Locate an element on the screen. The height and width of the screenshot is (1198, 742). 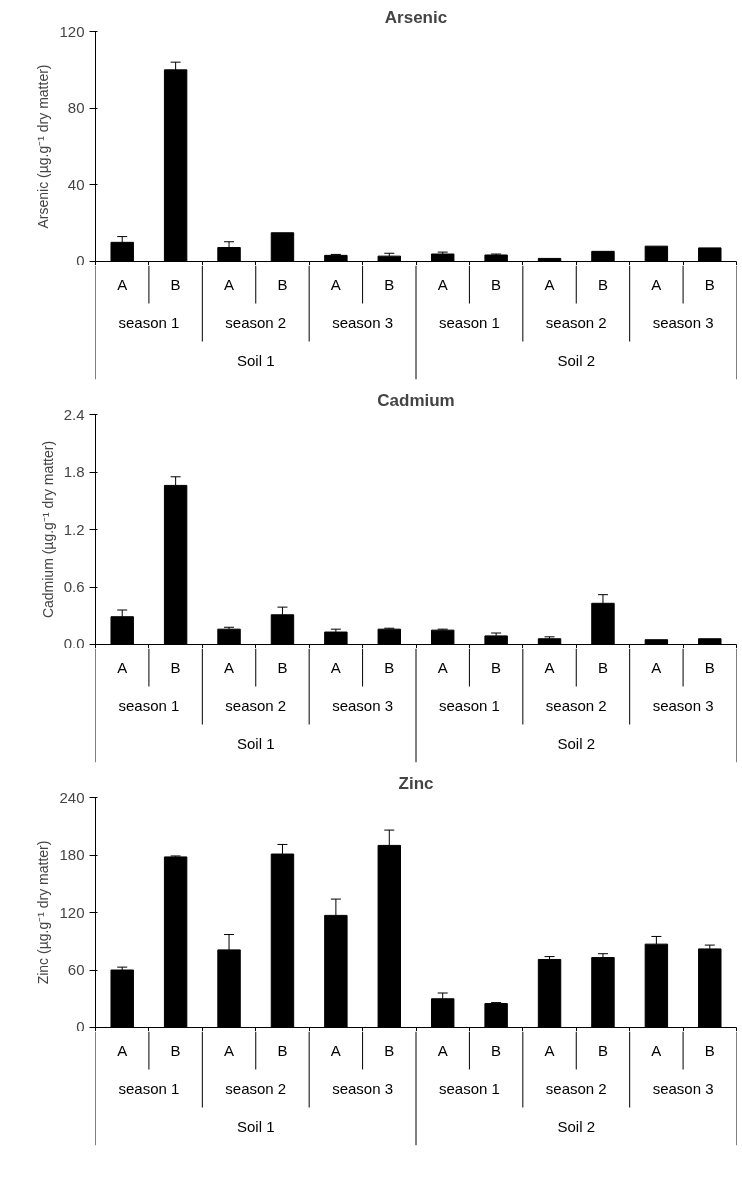
y-tick-label: 1.8 is located at coordinates (74, 471).